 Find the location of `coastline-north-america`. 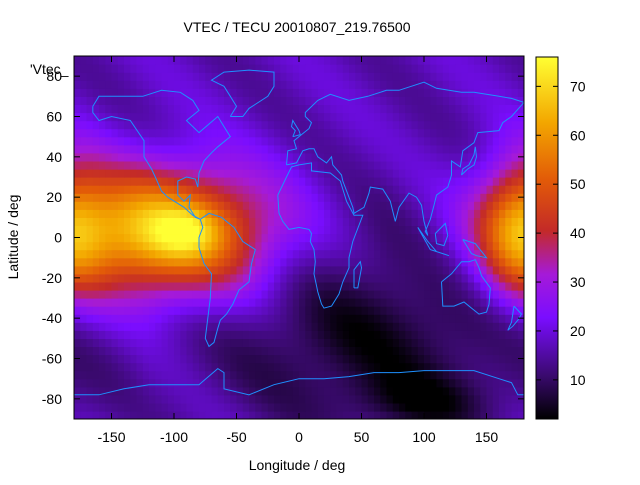

coastline-north-america is located at coordinates (161, 154).